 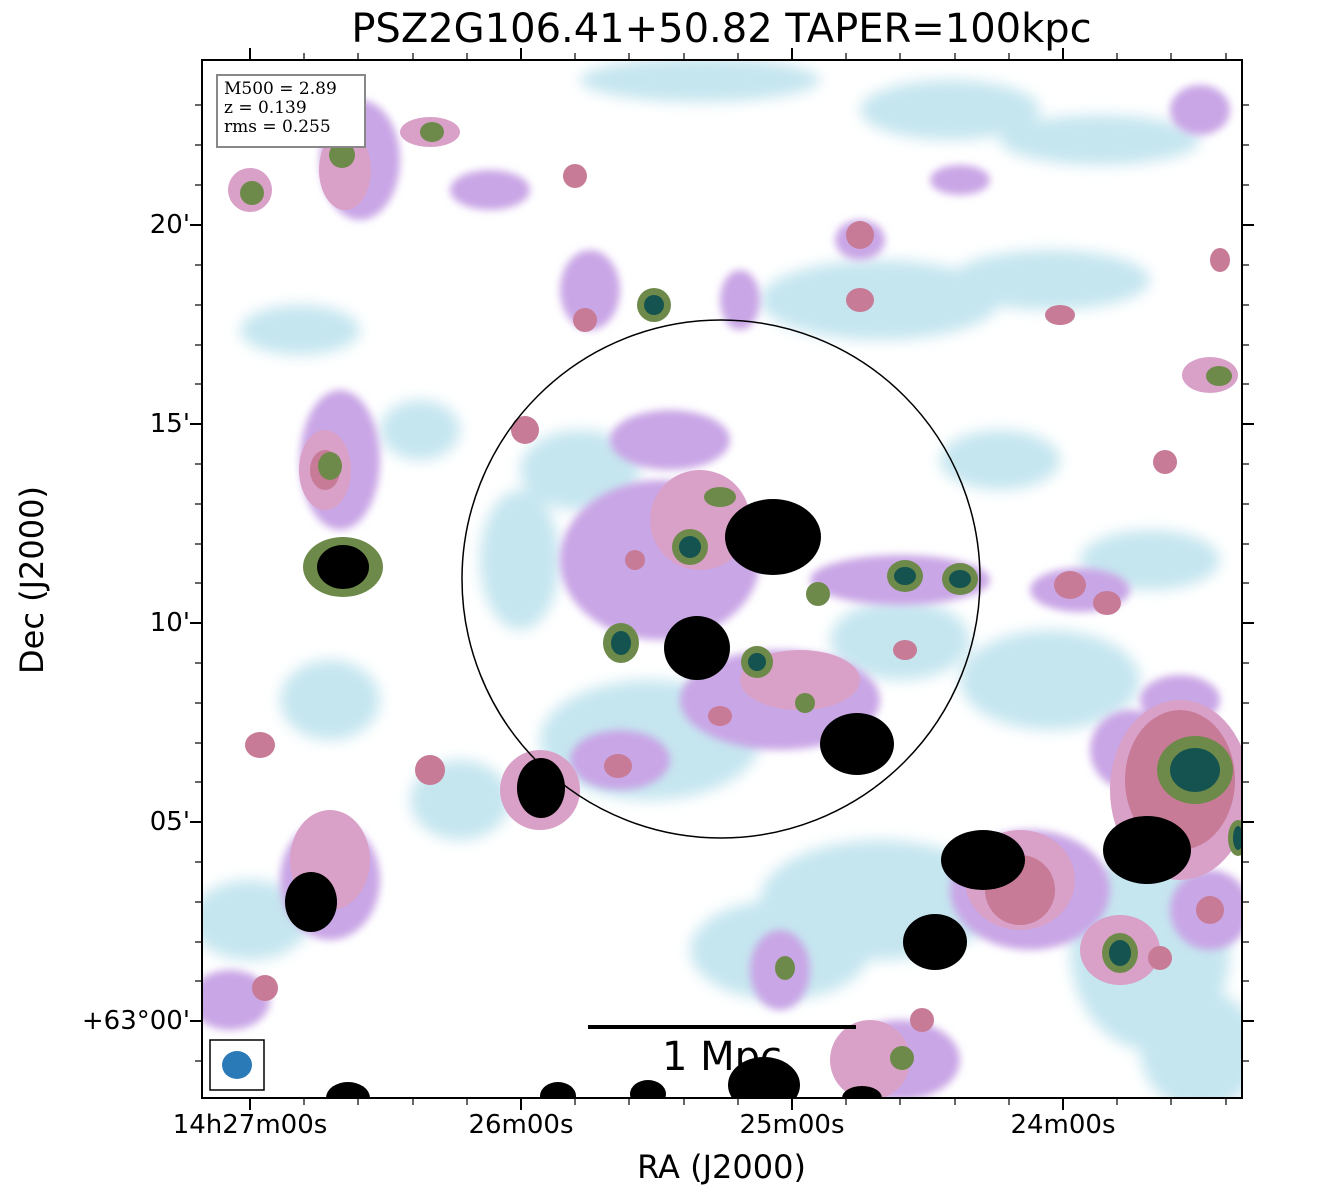 I want to click on x-tick-label: 24m00s, so click(x=1063, y=1125).